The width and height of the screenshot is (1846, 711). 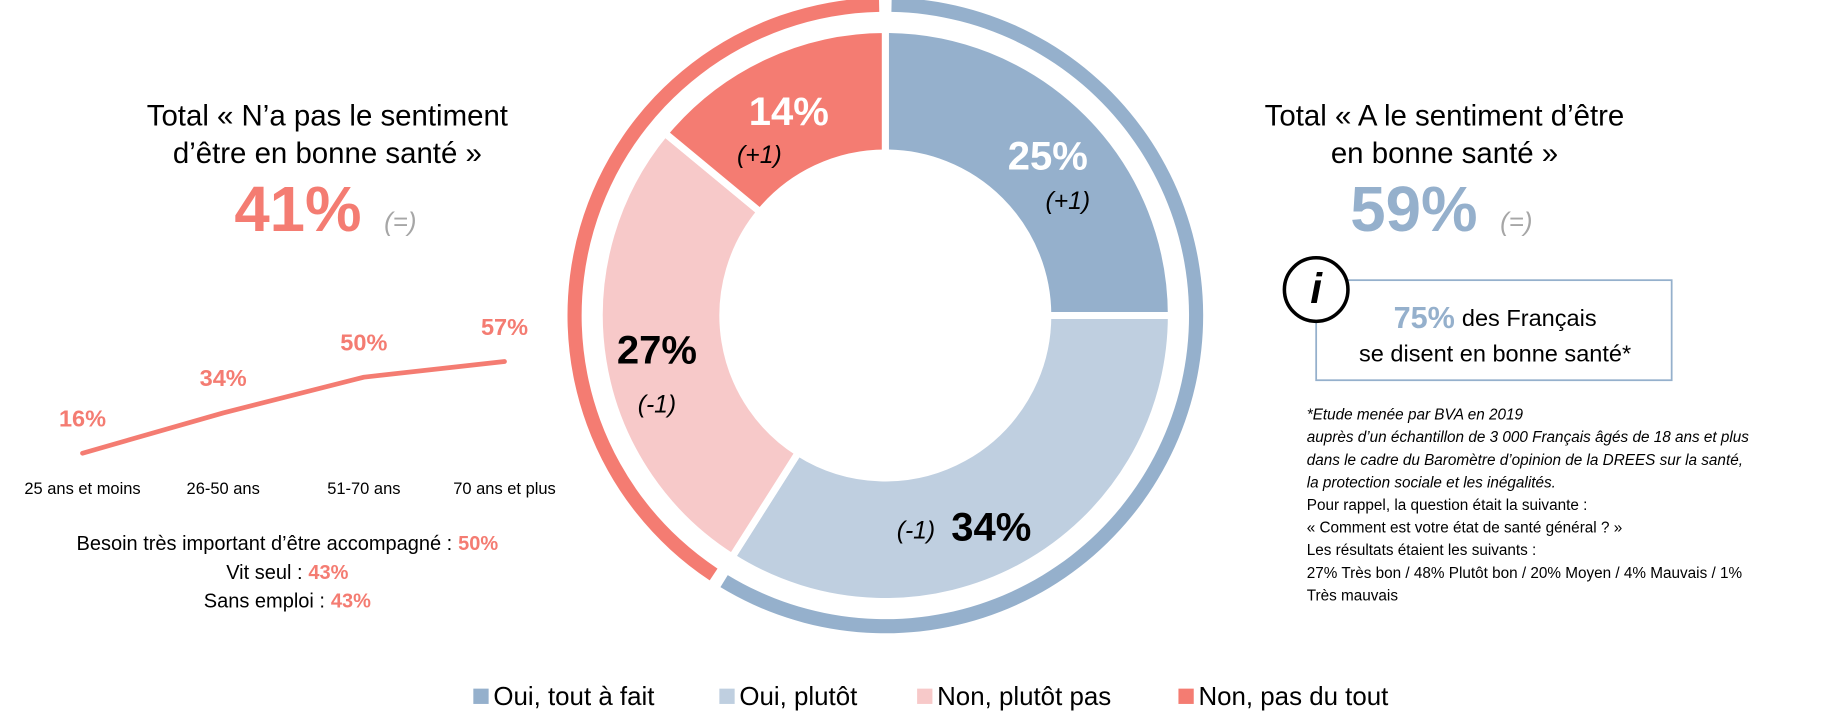 I want to click on x-tick-label: 51-70 ans, so click(x=363, y=489).